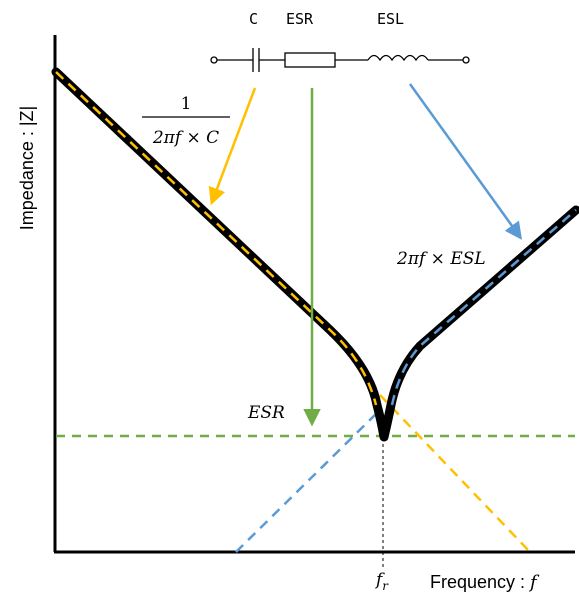  I want to click on resistor-box, so click(310, 60).